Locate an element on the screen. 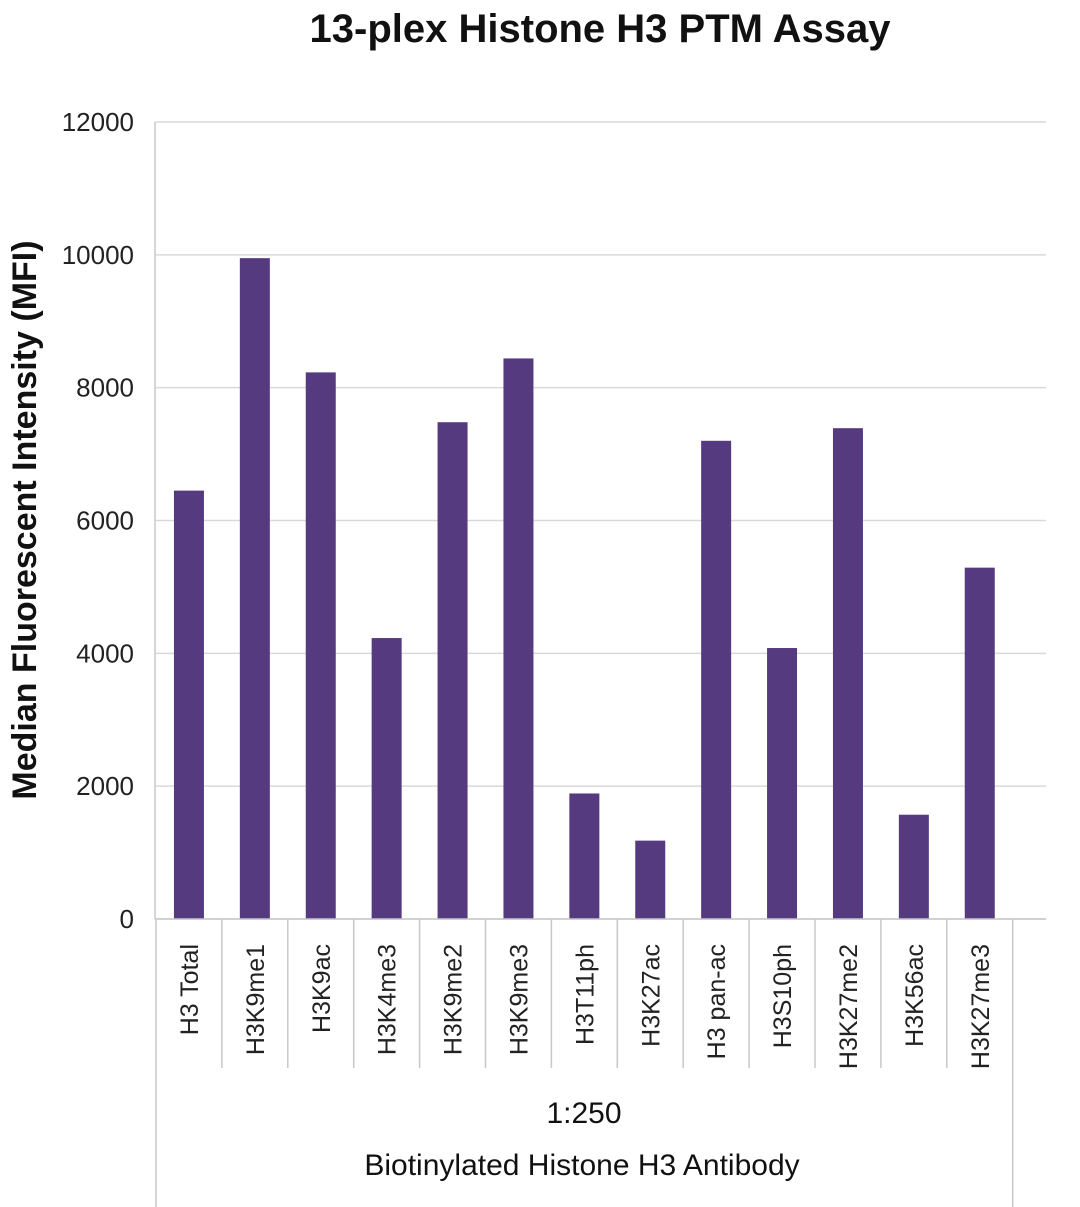 This screenshot has height=1207, width=1080. y-tick-label-0: 0 is located at coordinates (127, 919).